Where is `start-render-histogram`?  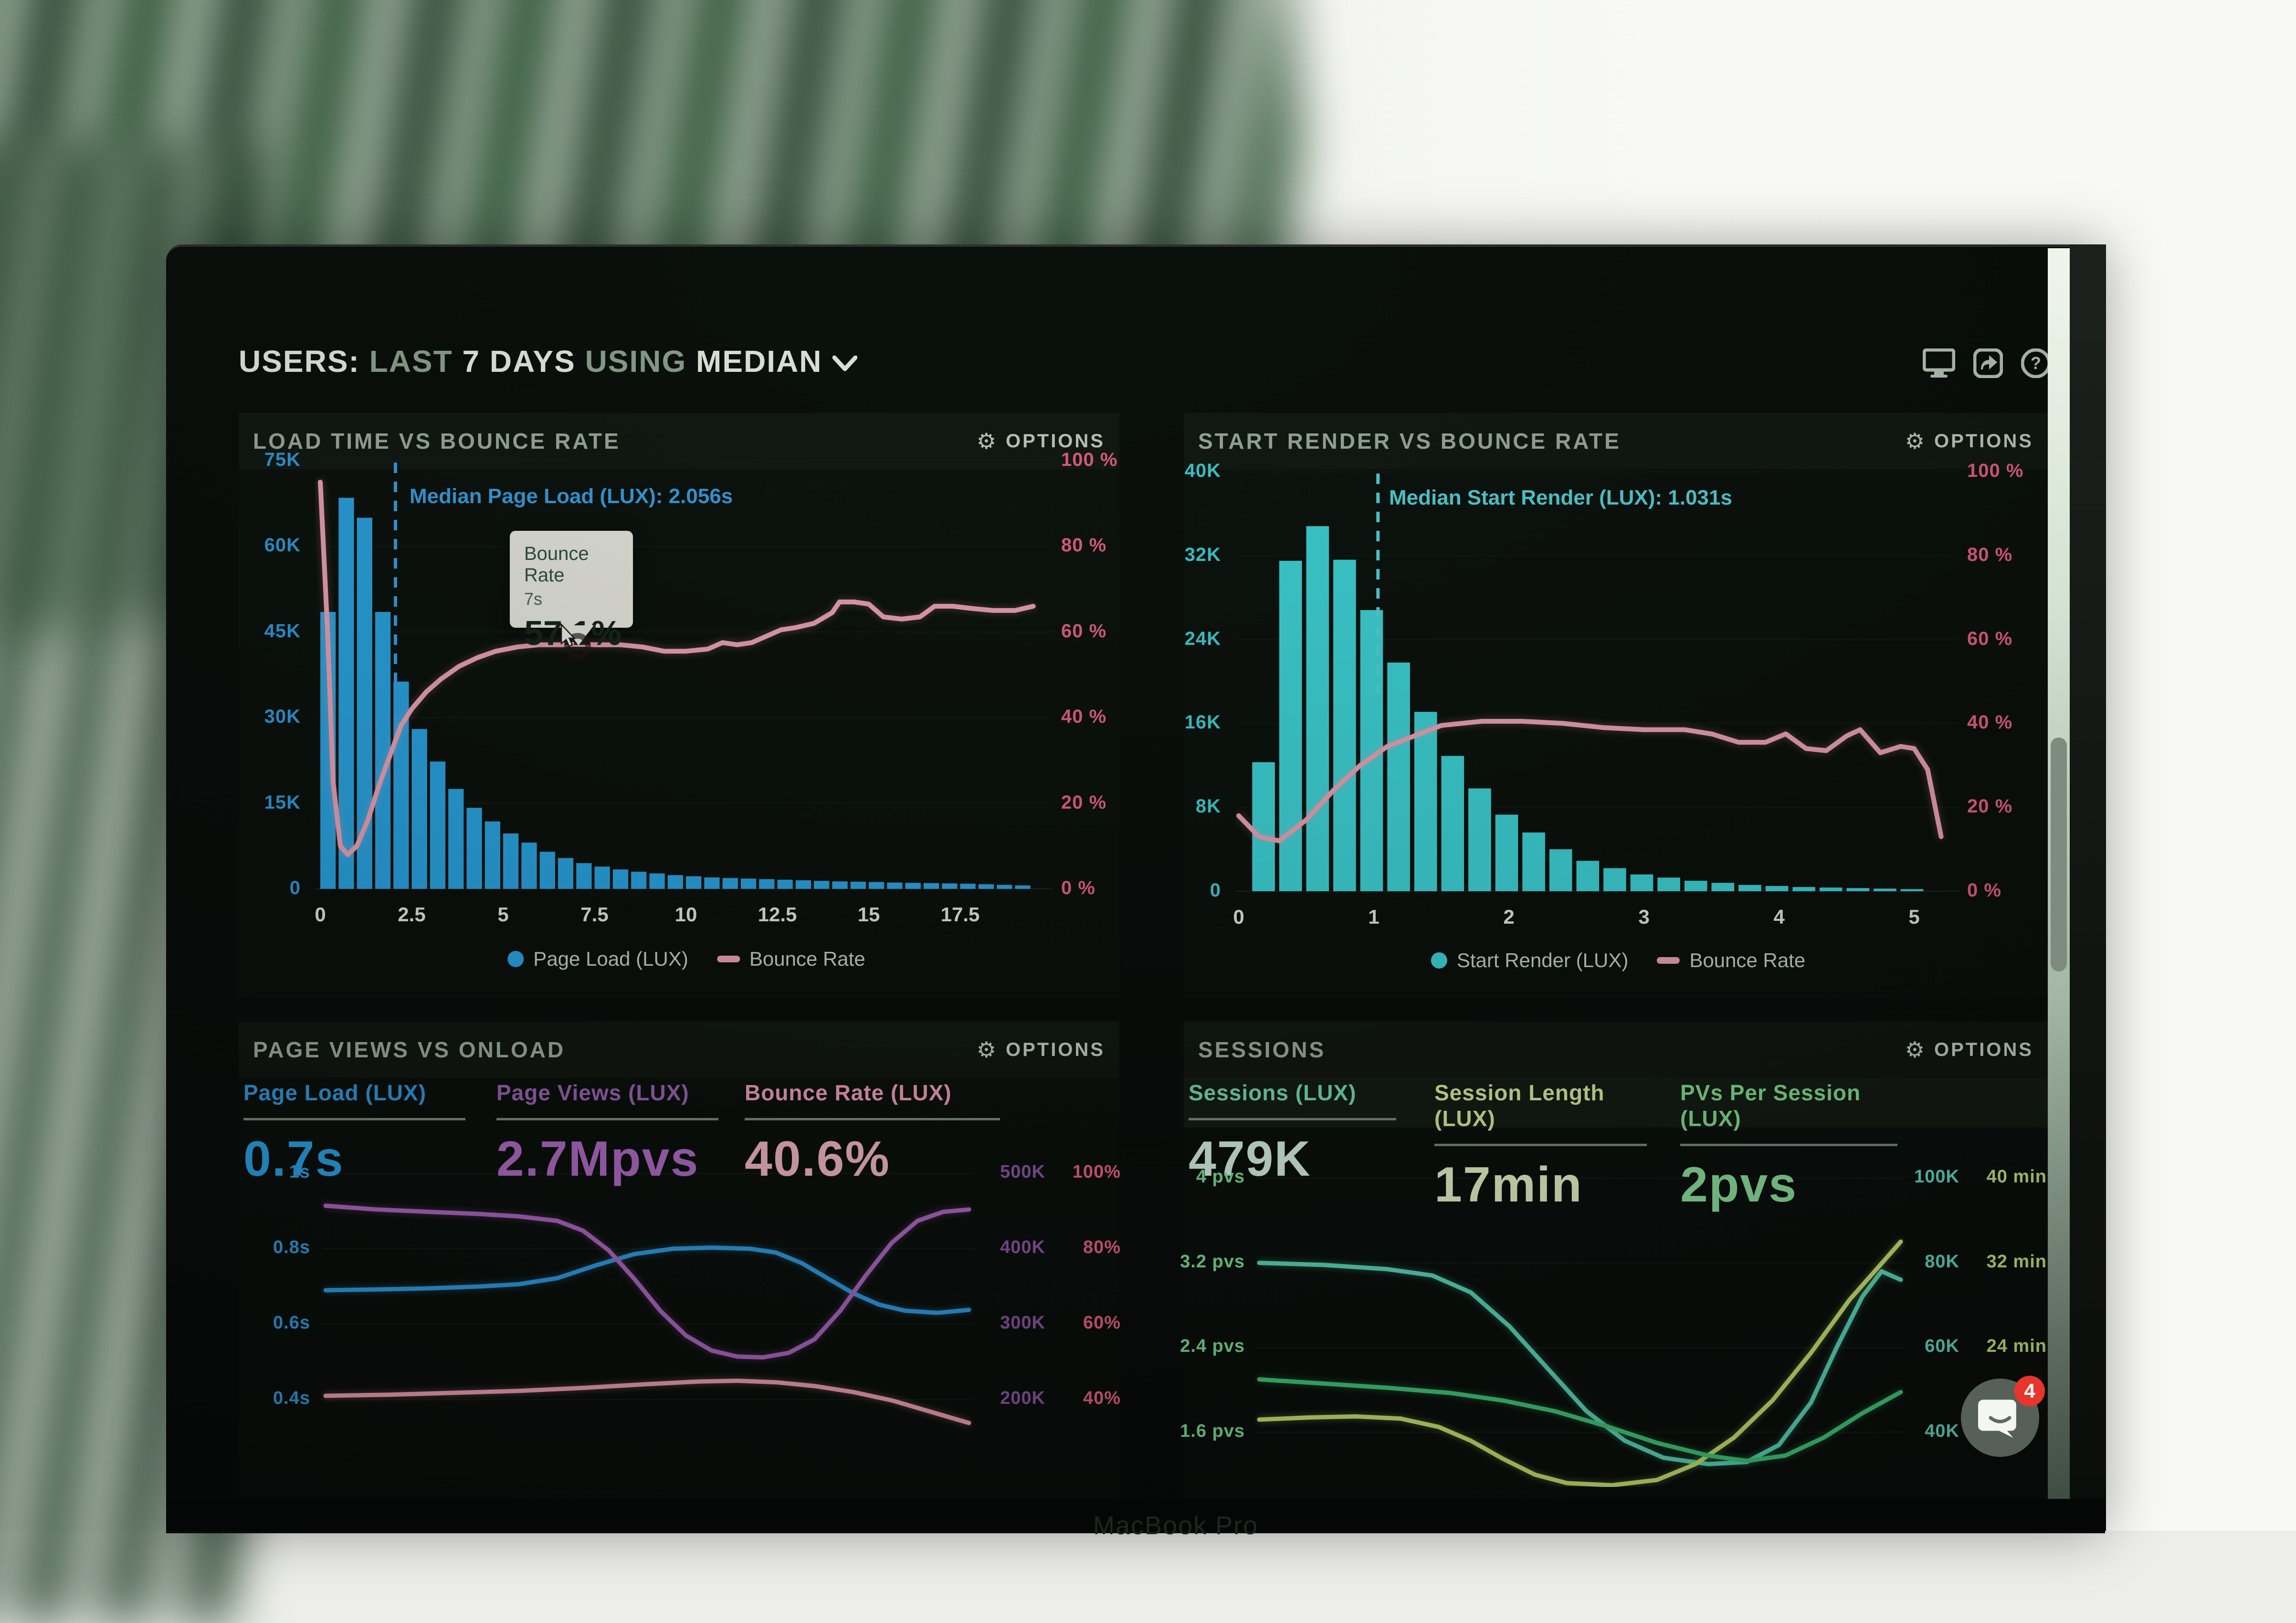 start-render-histogram is located at coordinates (1597, 682).